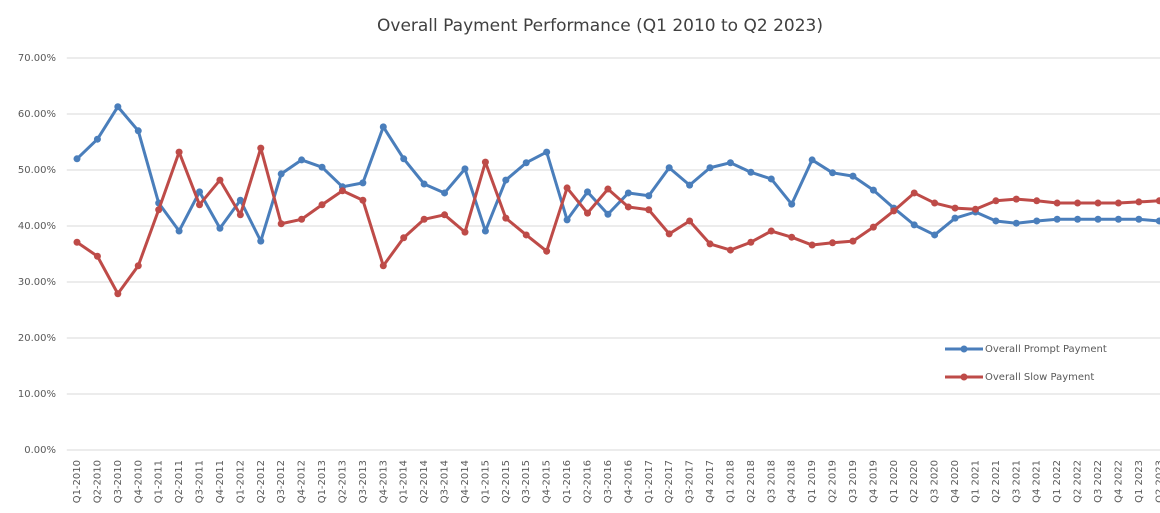 The image size is (1160, 513). What do you see at coordinates (792, 481) in the screenshot?
I see `x-tick-label: Q4 2018` at bounding box center [792, 481].